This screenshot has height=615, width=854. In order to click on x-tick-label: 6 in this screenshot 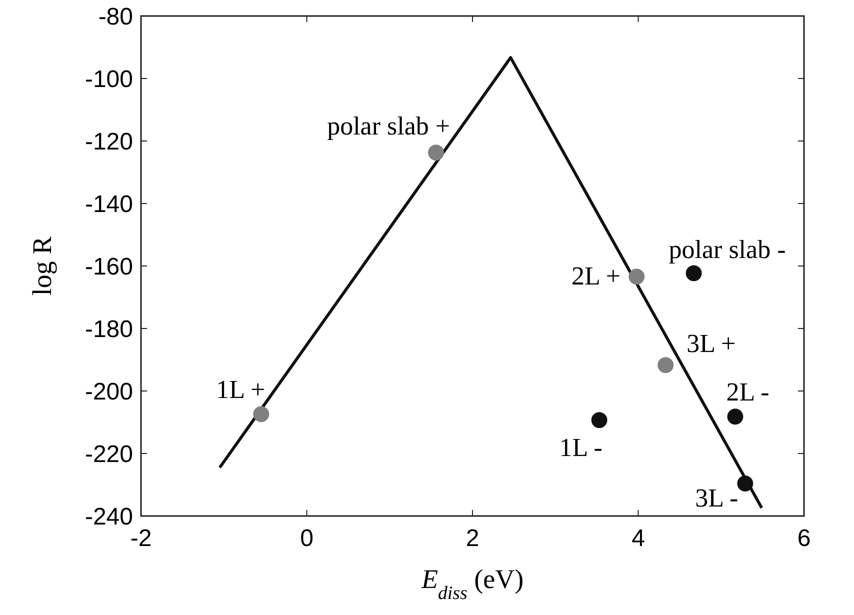, I will do `click(804, 538)`.